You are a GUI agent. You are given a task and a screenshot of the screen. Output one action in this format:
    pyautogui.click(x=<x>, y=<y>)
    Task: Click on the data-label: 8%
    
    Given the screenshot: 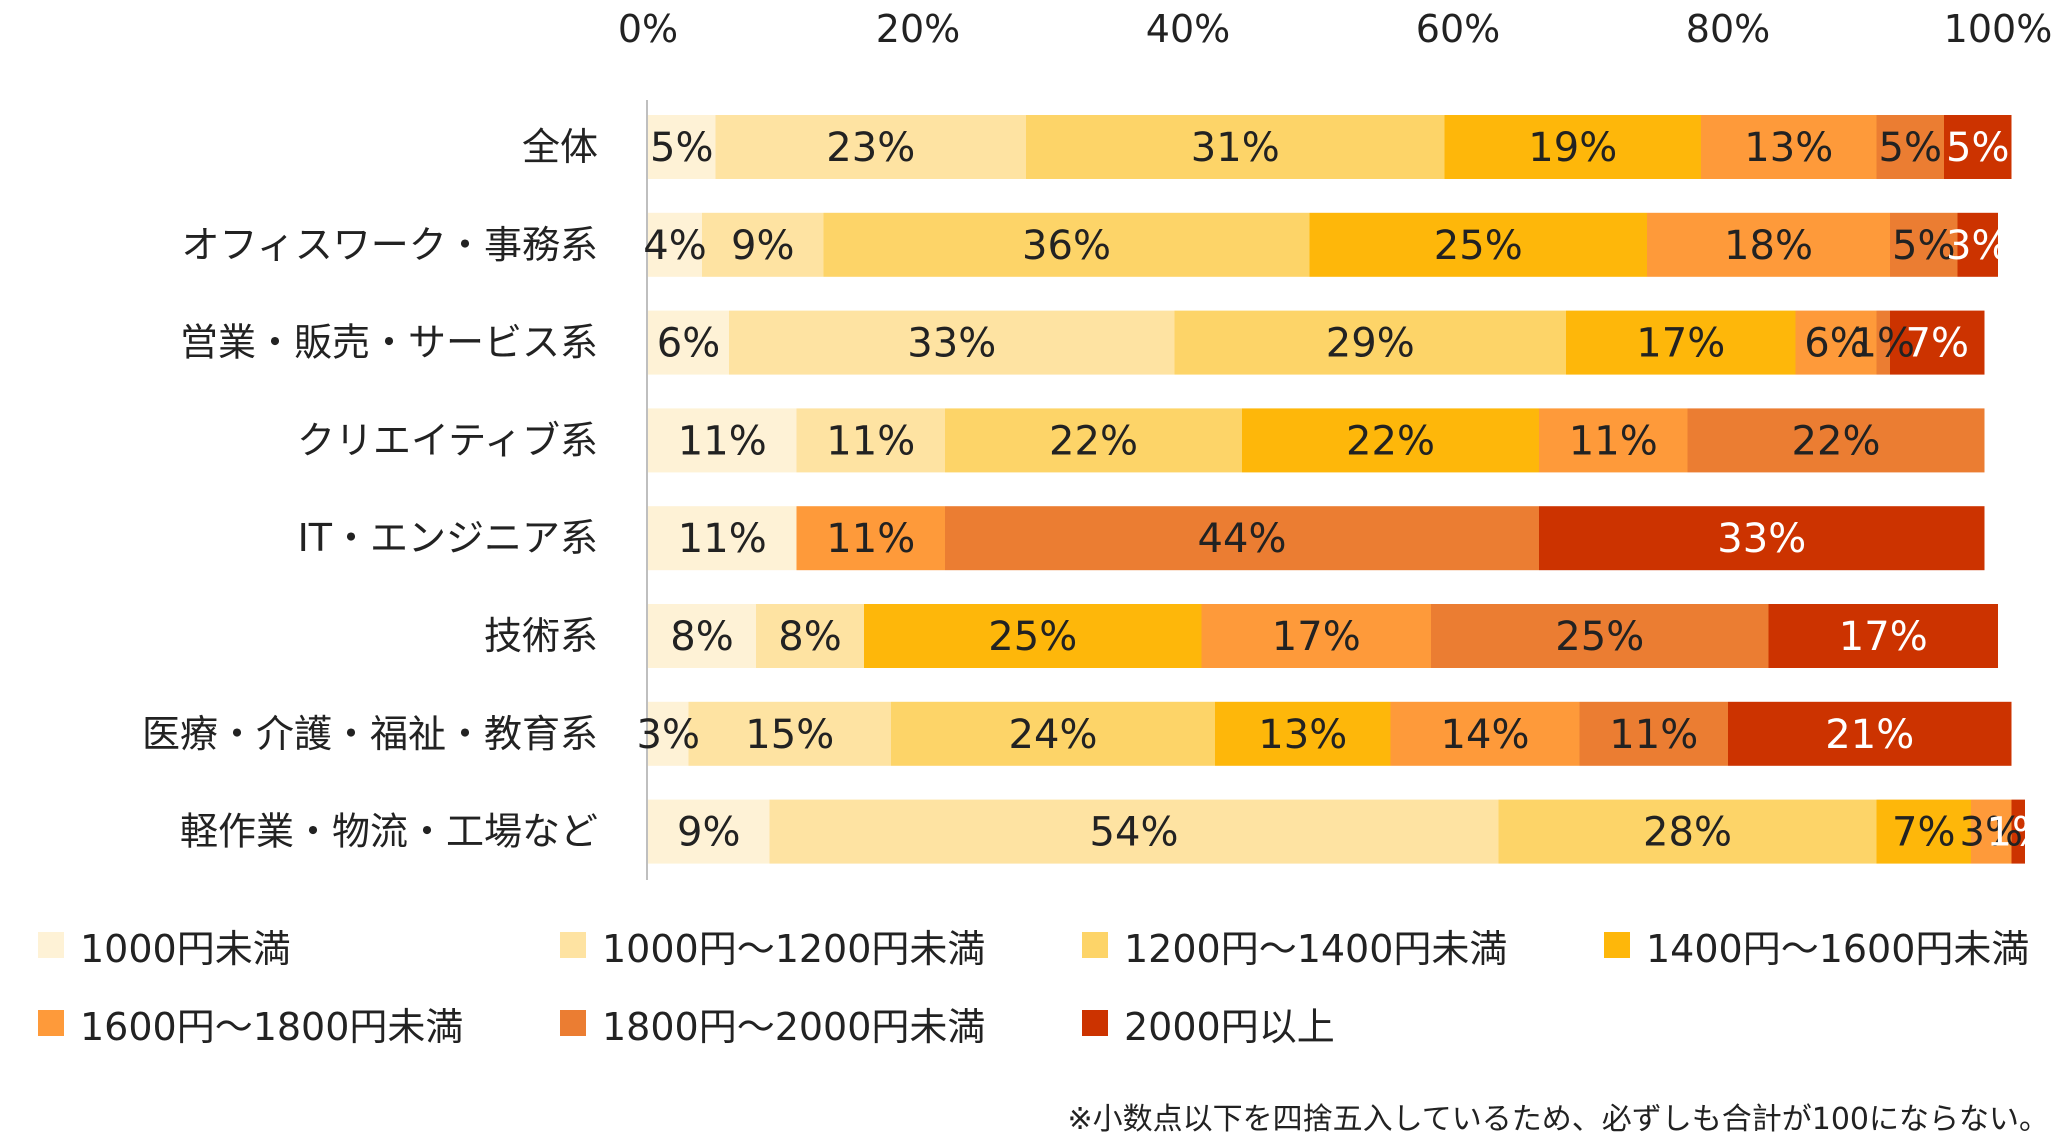 What is the action you would take?
    pyautogui.click(x=701, y=637)
    